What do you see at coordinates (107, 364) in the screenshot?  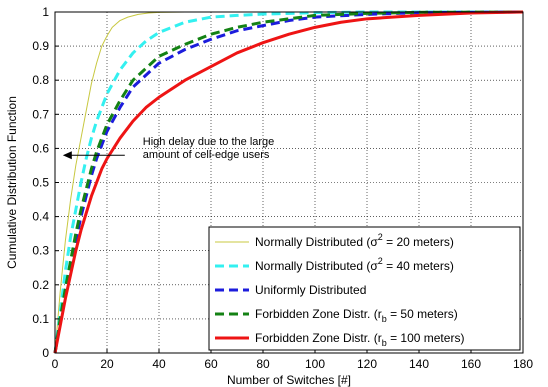 I see `x-tick-label: 20` at bounding box center [107, 364].